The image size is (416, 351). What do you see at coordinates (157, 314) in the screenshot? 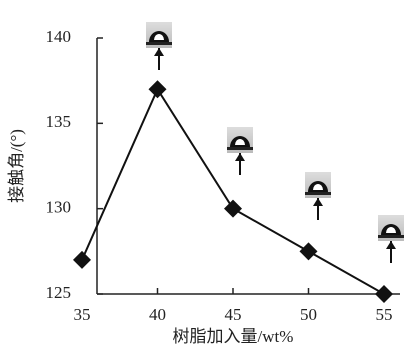
I see `x-tick-label: 40` at bounding box center [157, 314].